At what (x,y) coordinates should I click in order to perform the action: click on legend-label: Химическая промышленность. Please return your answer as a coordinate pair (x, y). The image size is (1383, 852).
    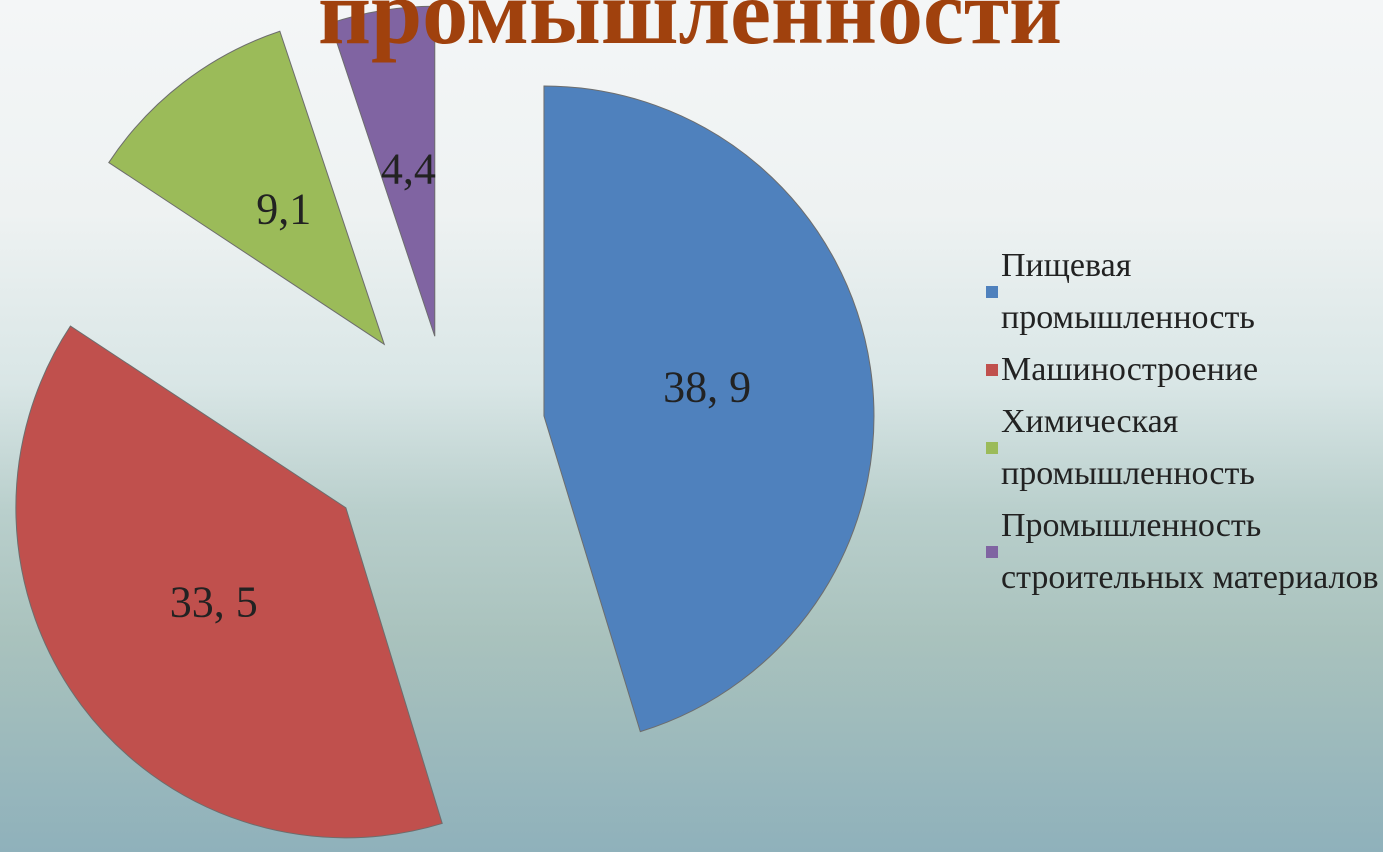
    Looking at the image, I should click on (1128, 447).